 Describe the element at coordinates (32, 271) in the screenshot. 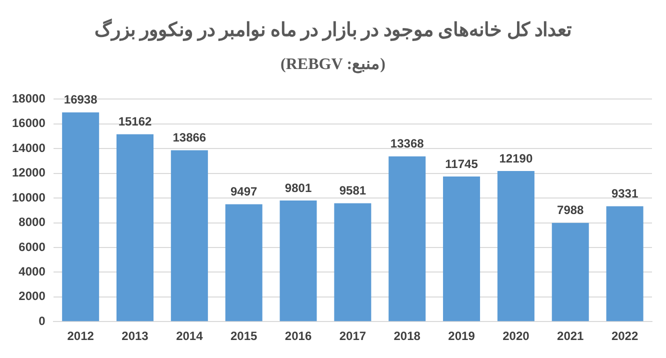

I see `y-tick-label: 4000` at that location.